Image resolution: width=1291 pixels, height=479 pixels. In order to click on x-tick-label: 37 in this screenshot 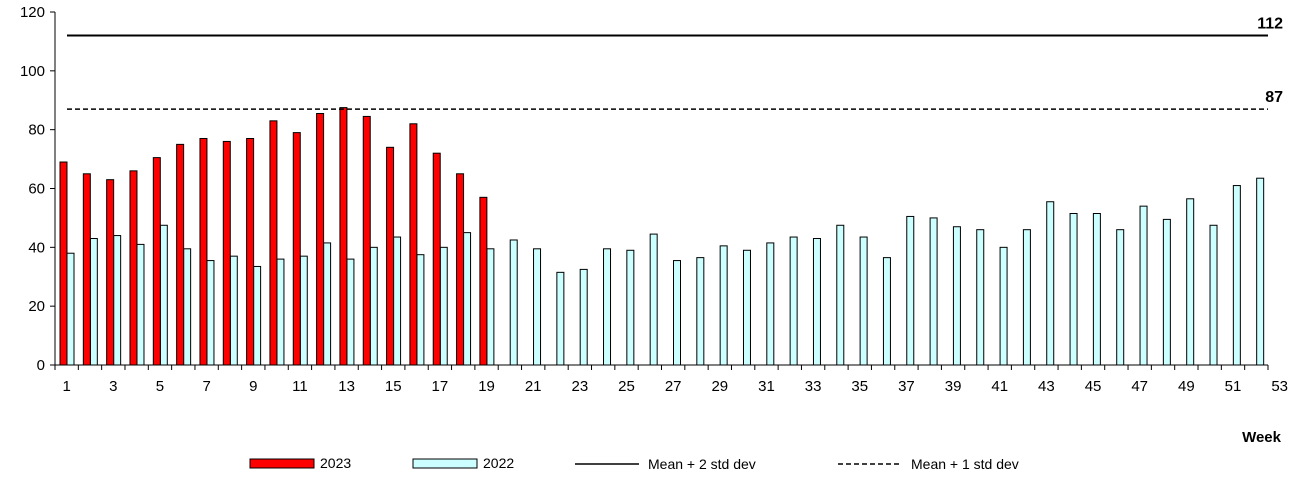, I will do `click(906, 386)`.